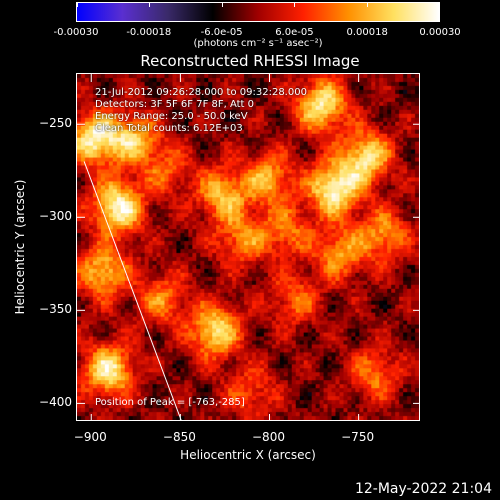 The image size is (500, 500). What do you see at coordinates (294, 32) in the screenshot?
I see `colorbar-tick-label: 6.0e-05` at bounding box center [294, 32].